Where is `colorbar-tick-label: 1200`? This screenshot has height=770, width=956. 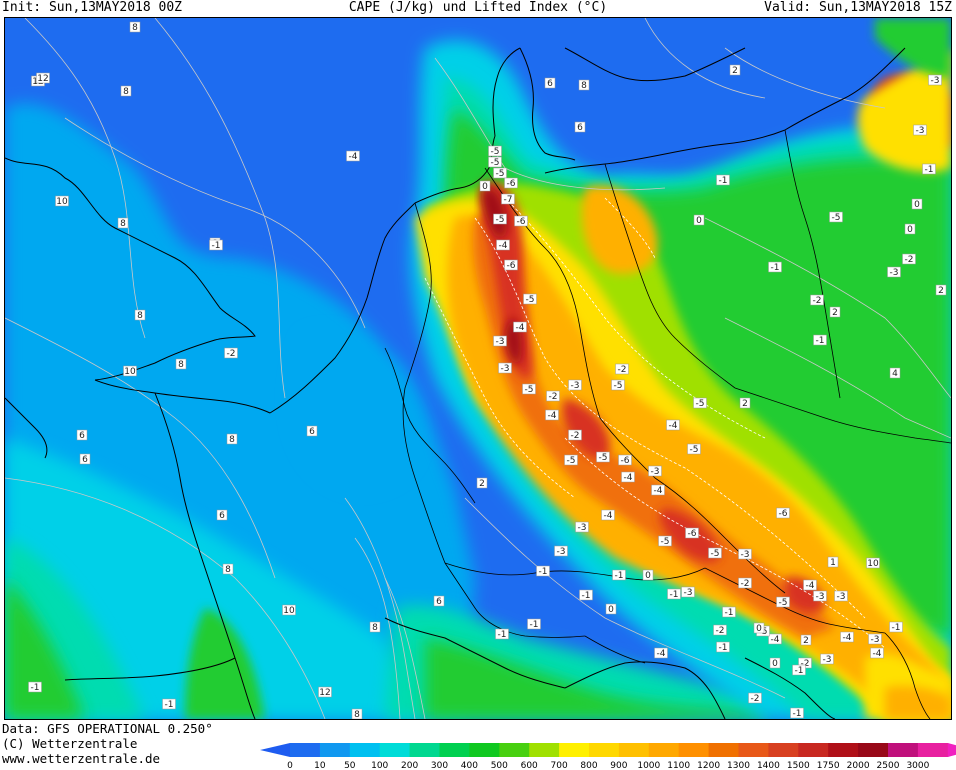 colorbar-tick-label: 1200 is located at coordinates (708, 765).